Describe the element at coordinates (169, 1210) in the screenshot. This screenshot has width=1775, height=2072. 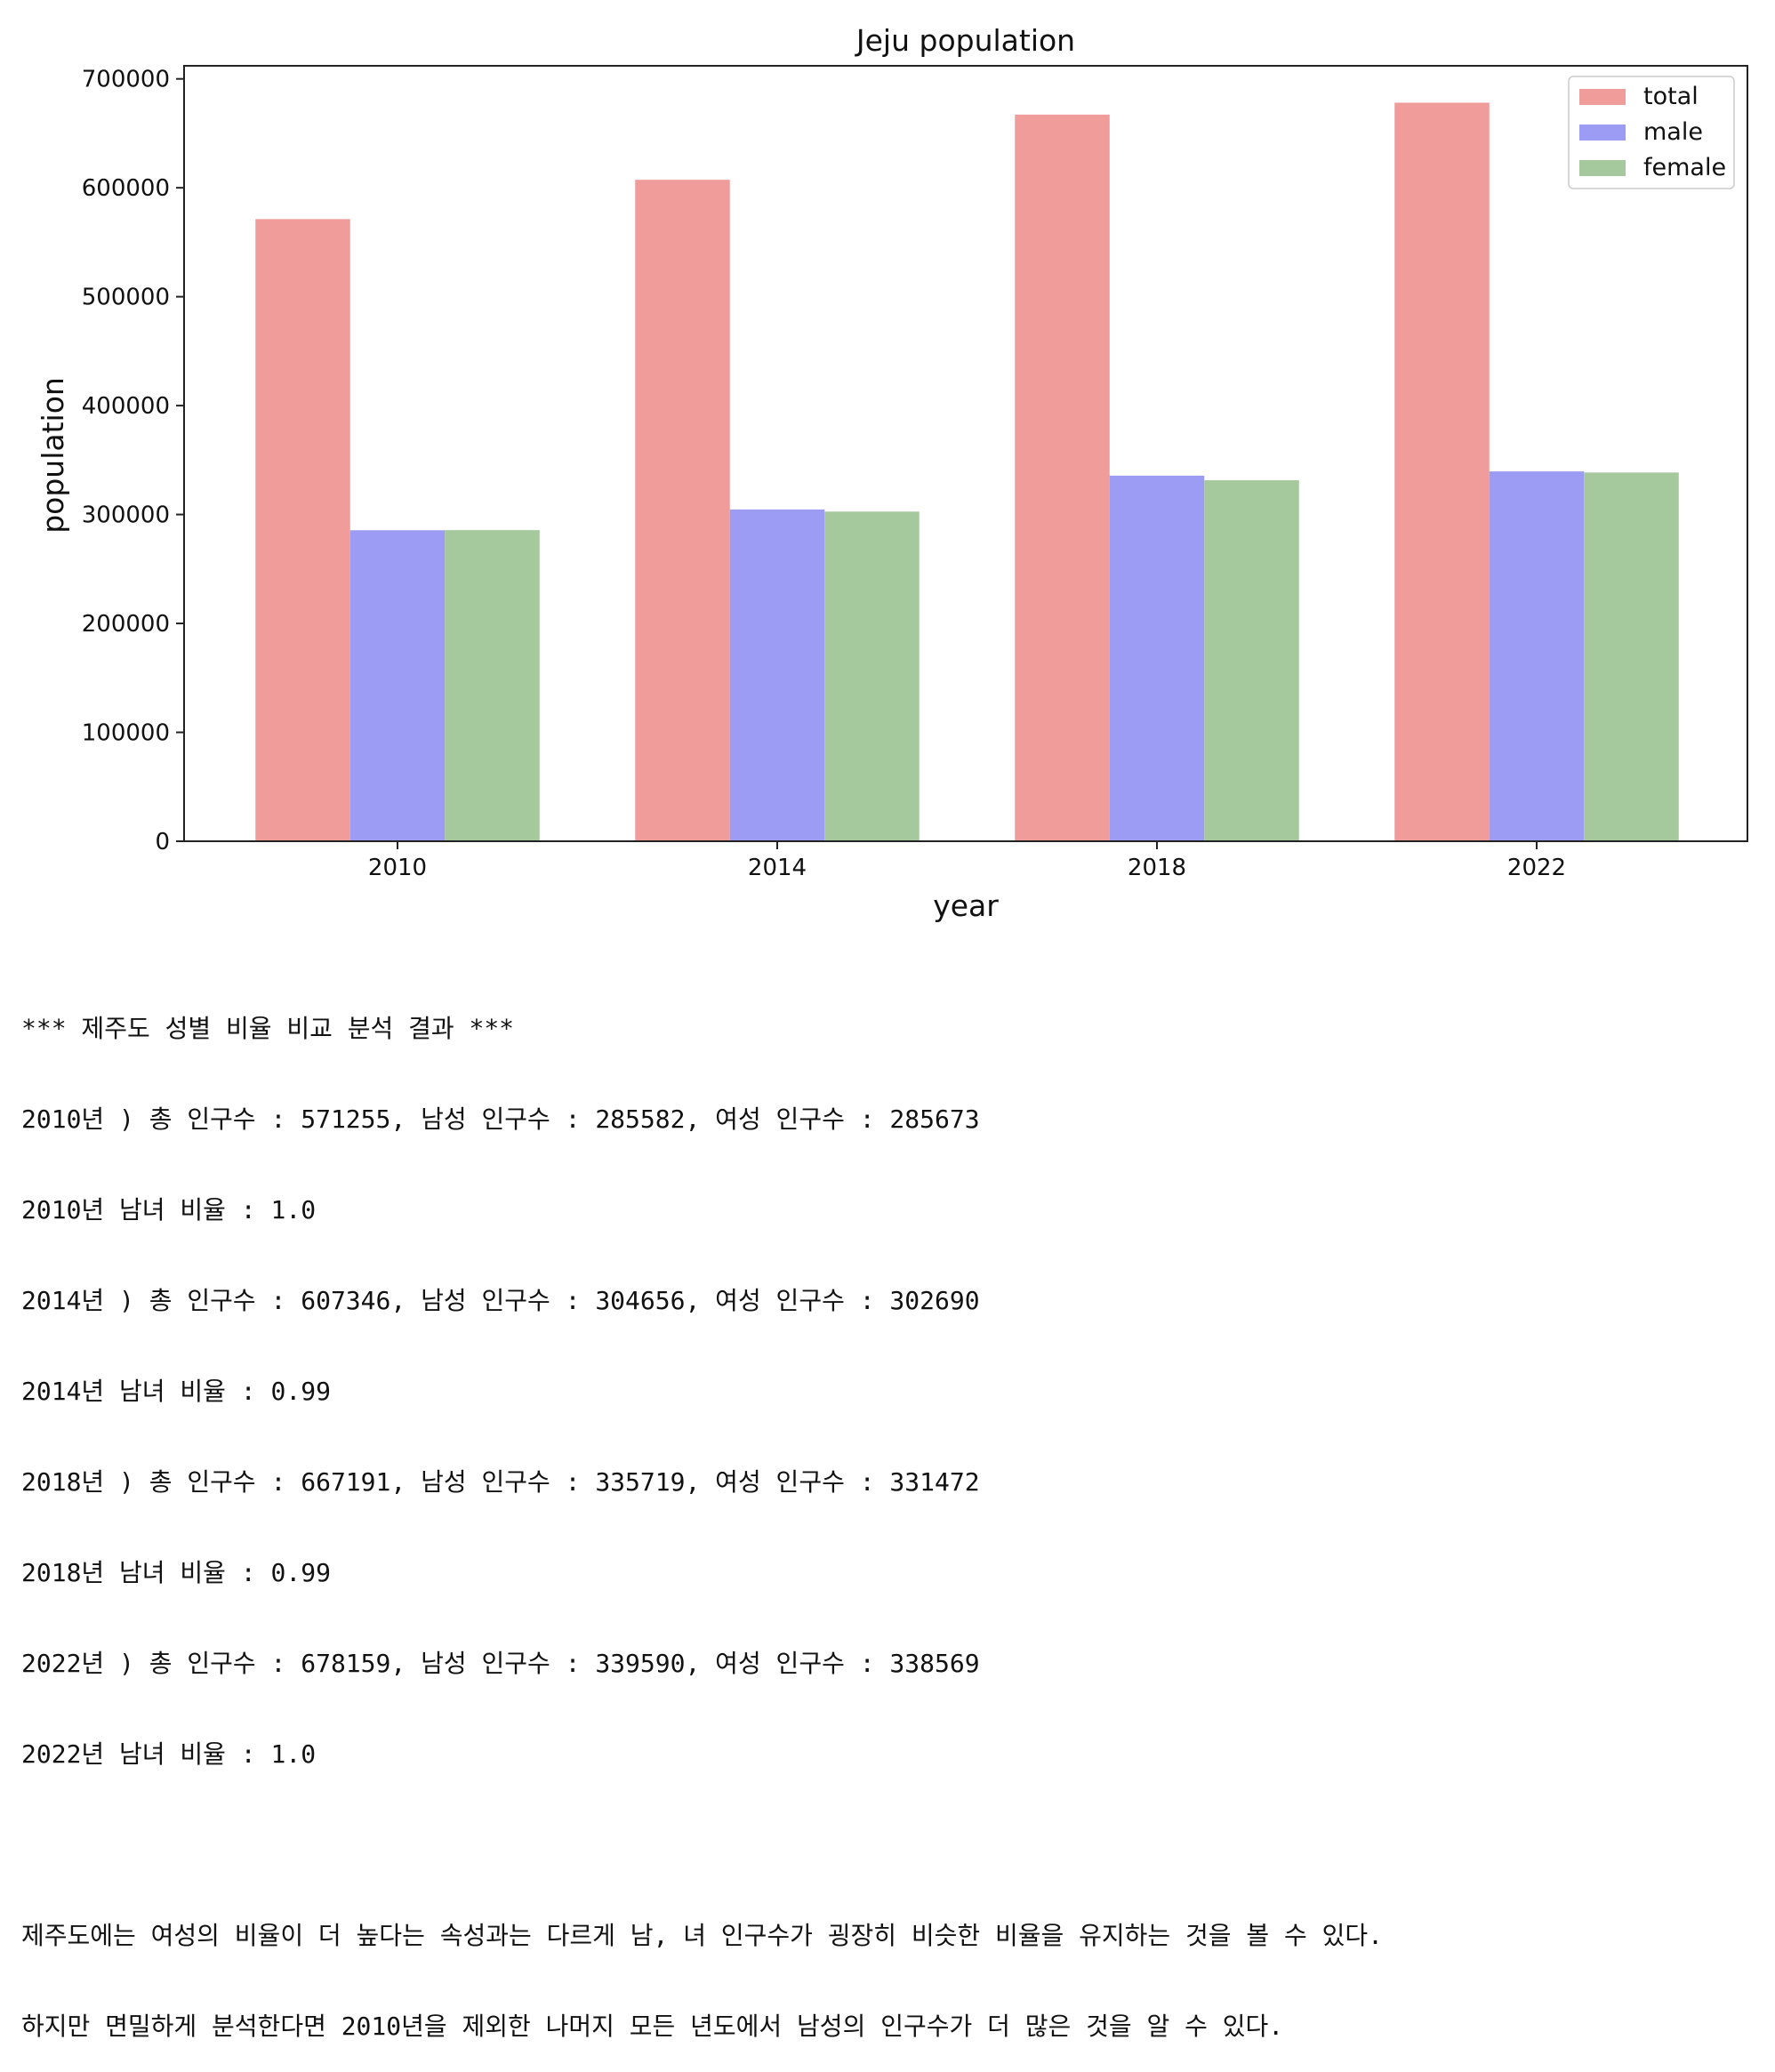
I see `output-line: 2010년 남녀 비율 : 1.0` at that location.